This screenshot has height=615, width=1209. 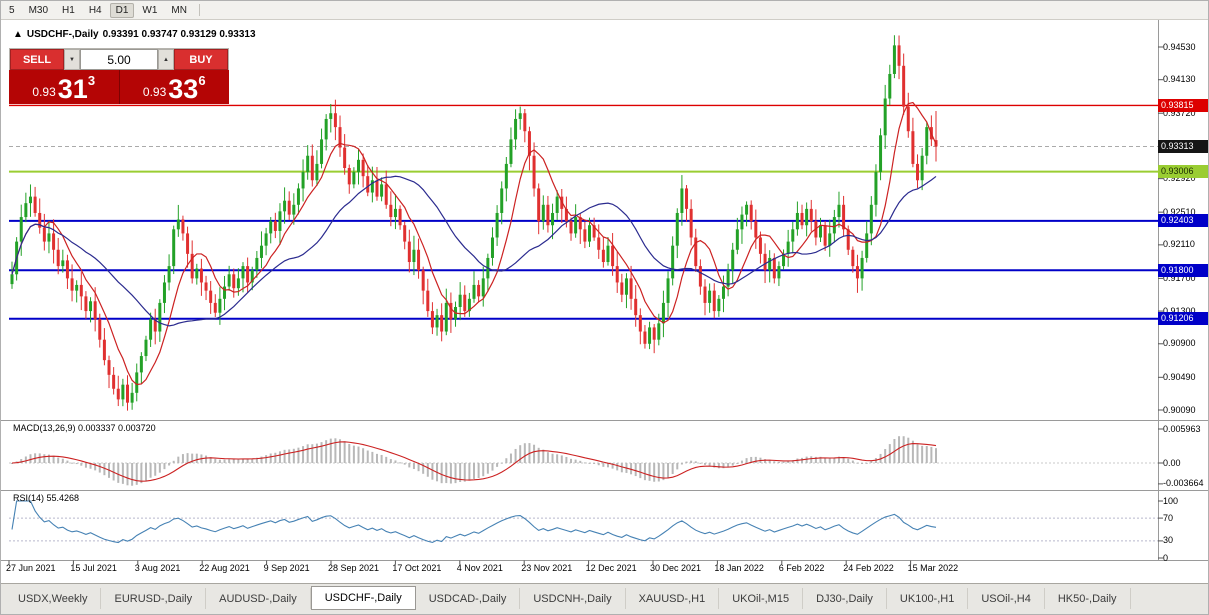 What do you see at coordinates (53, 598) in the screenshot?
I see `tab-usdx-weekly: USDX,Weekly` at bounding box center [53, 598].